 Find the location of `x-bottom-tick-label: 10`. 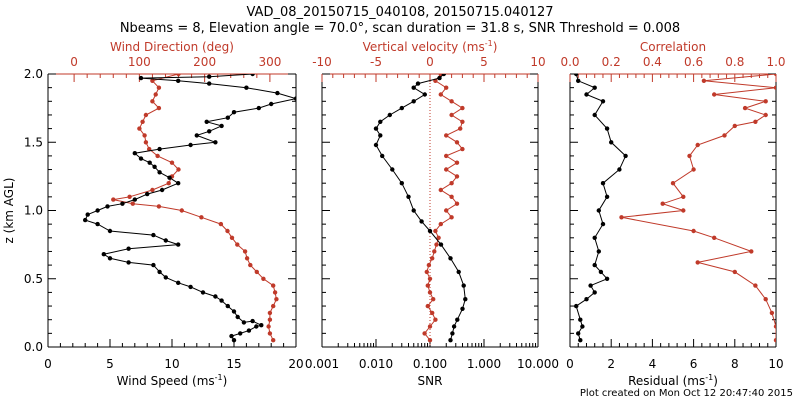

x-bottom-tick-label: 10 is located at coordinates (775, 364).